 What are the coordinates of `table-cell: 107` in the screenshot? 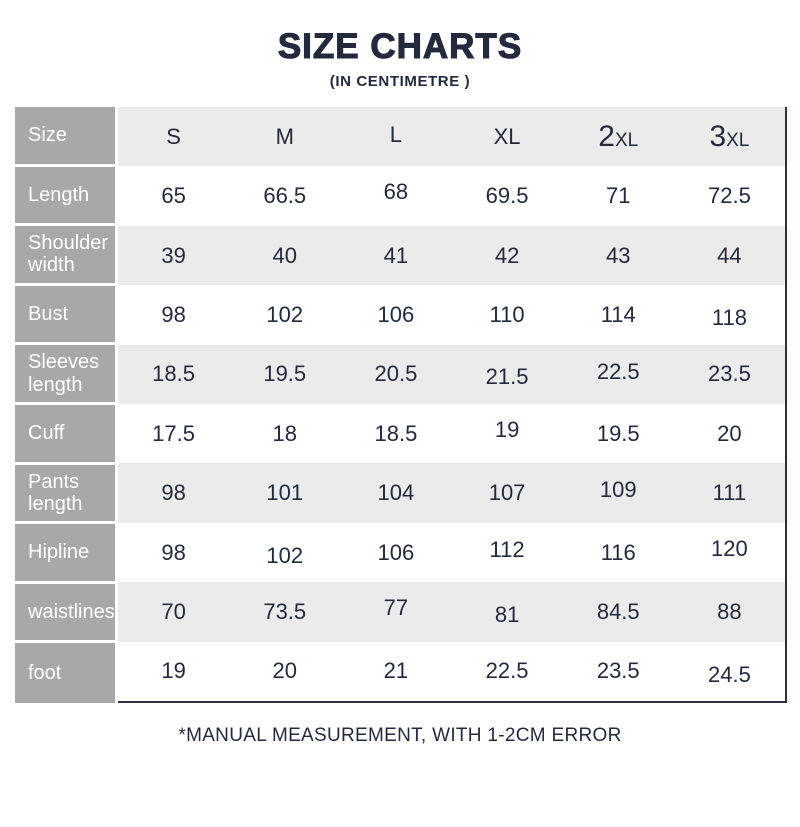 It's located at (507, 493).